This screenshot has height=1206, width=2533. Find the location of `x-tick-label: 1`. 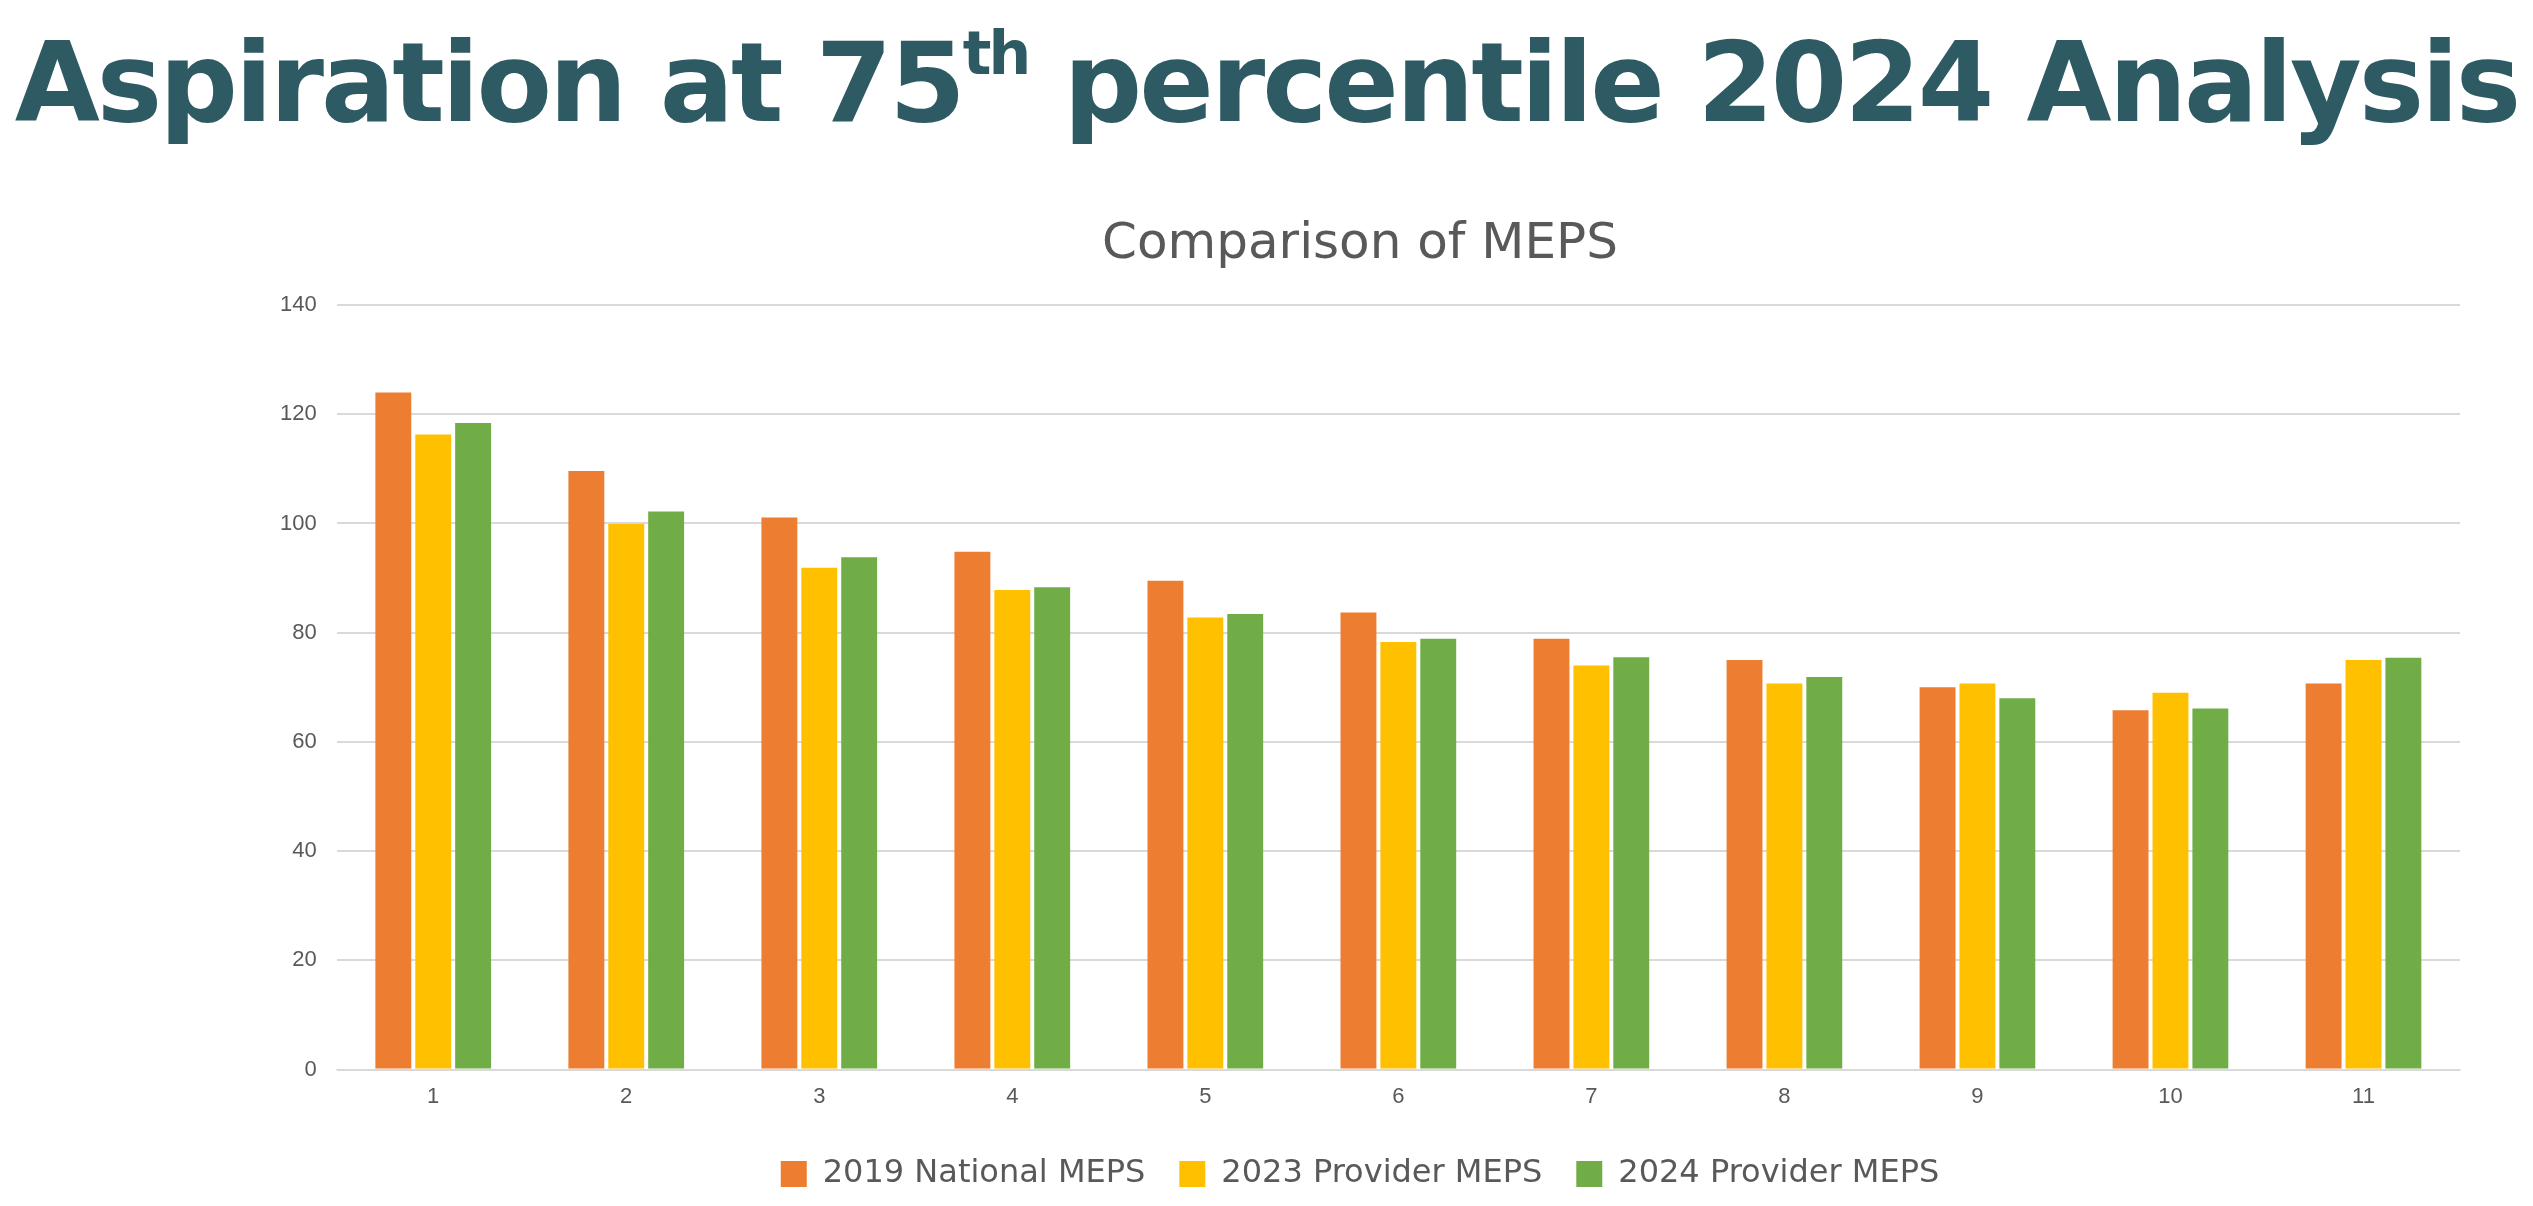

x-tick-label: 1 is located at coordinates (433, 1095).